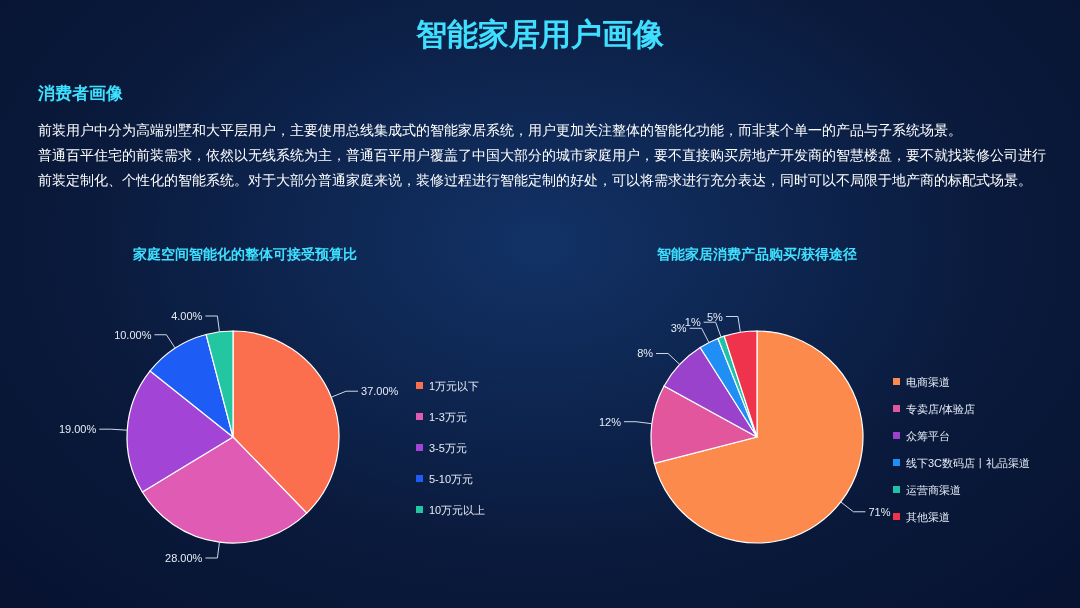 The image size is (1080, 608). Describe the element at coordinates (756, 254) in the screenshot. I see `chart-title: 智能家居消费产品购买/获得途径` at that location.